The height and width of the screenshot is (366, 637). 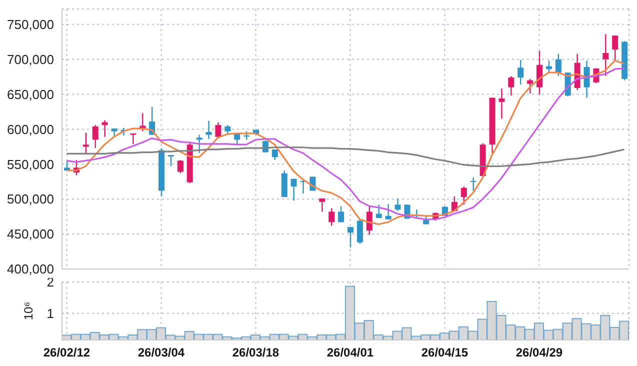 I want to click on x-tick-label: 26/04/15, so click(x=444, y=353).